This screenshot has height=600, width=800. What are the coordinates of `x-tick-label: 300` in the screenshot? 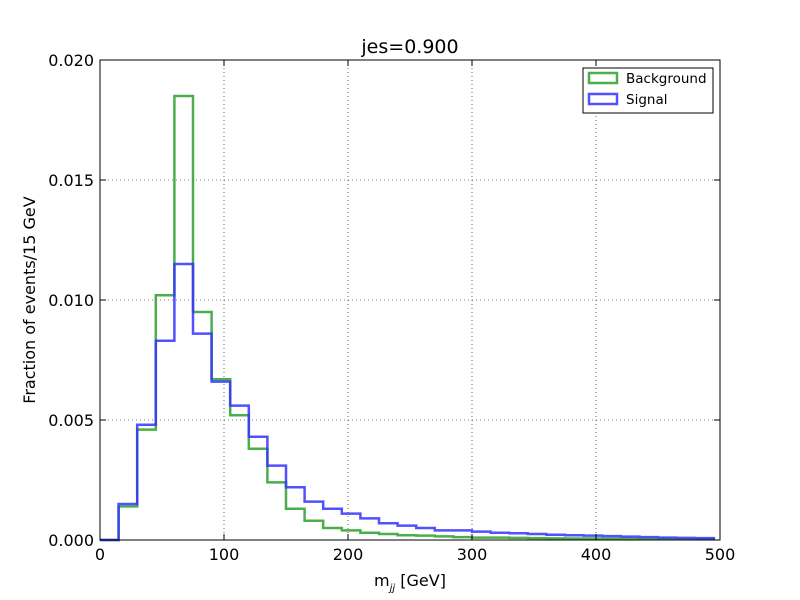 It's located at (472, 554).